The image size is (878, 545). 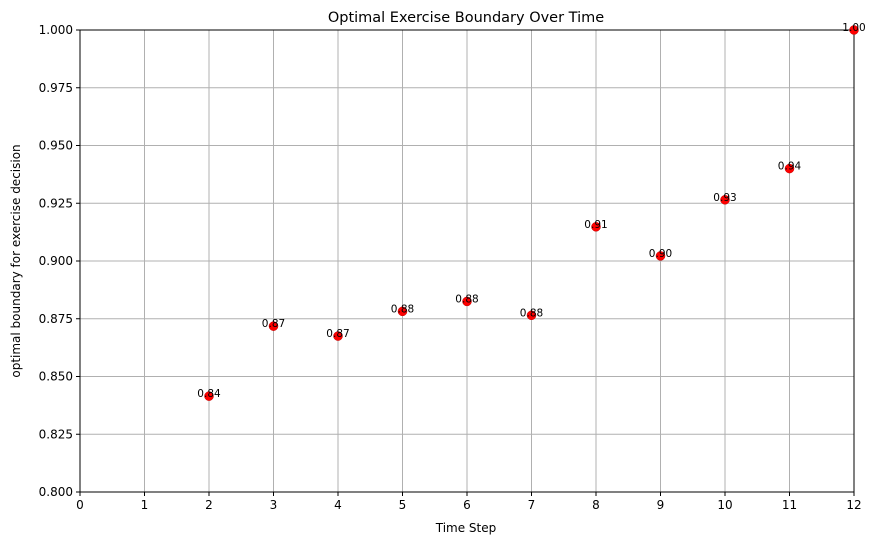 What do you see at coordinates (56, 377) in the screenshot?
I see `y-tick-label-2: 0.850` at bounding box center [56, 377].